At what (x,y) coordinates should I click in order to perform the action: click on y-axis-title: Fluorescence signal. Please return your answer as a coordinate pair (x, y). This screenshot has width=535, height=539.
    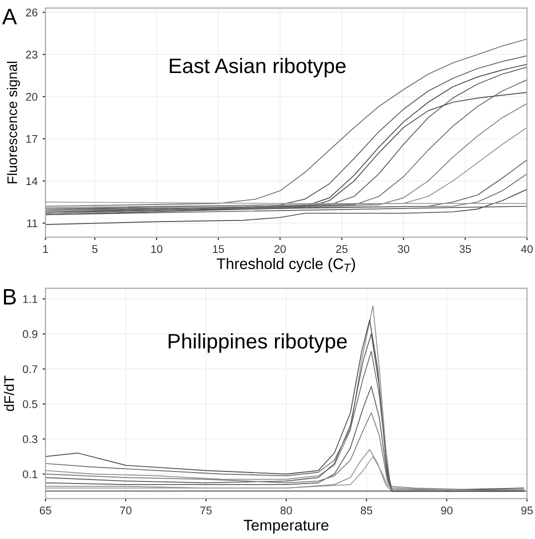
    Looking at the image, I should click on (13, 123).